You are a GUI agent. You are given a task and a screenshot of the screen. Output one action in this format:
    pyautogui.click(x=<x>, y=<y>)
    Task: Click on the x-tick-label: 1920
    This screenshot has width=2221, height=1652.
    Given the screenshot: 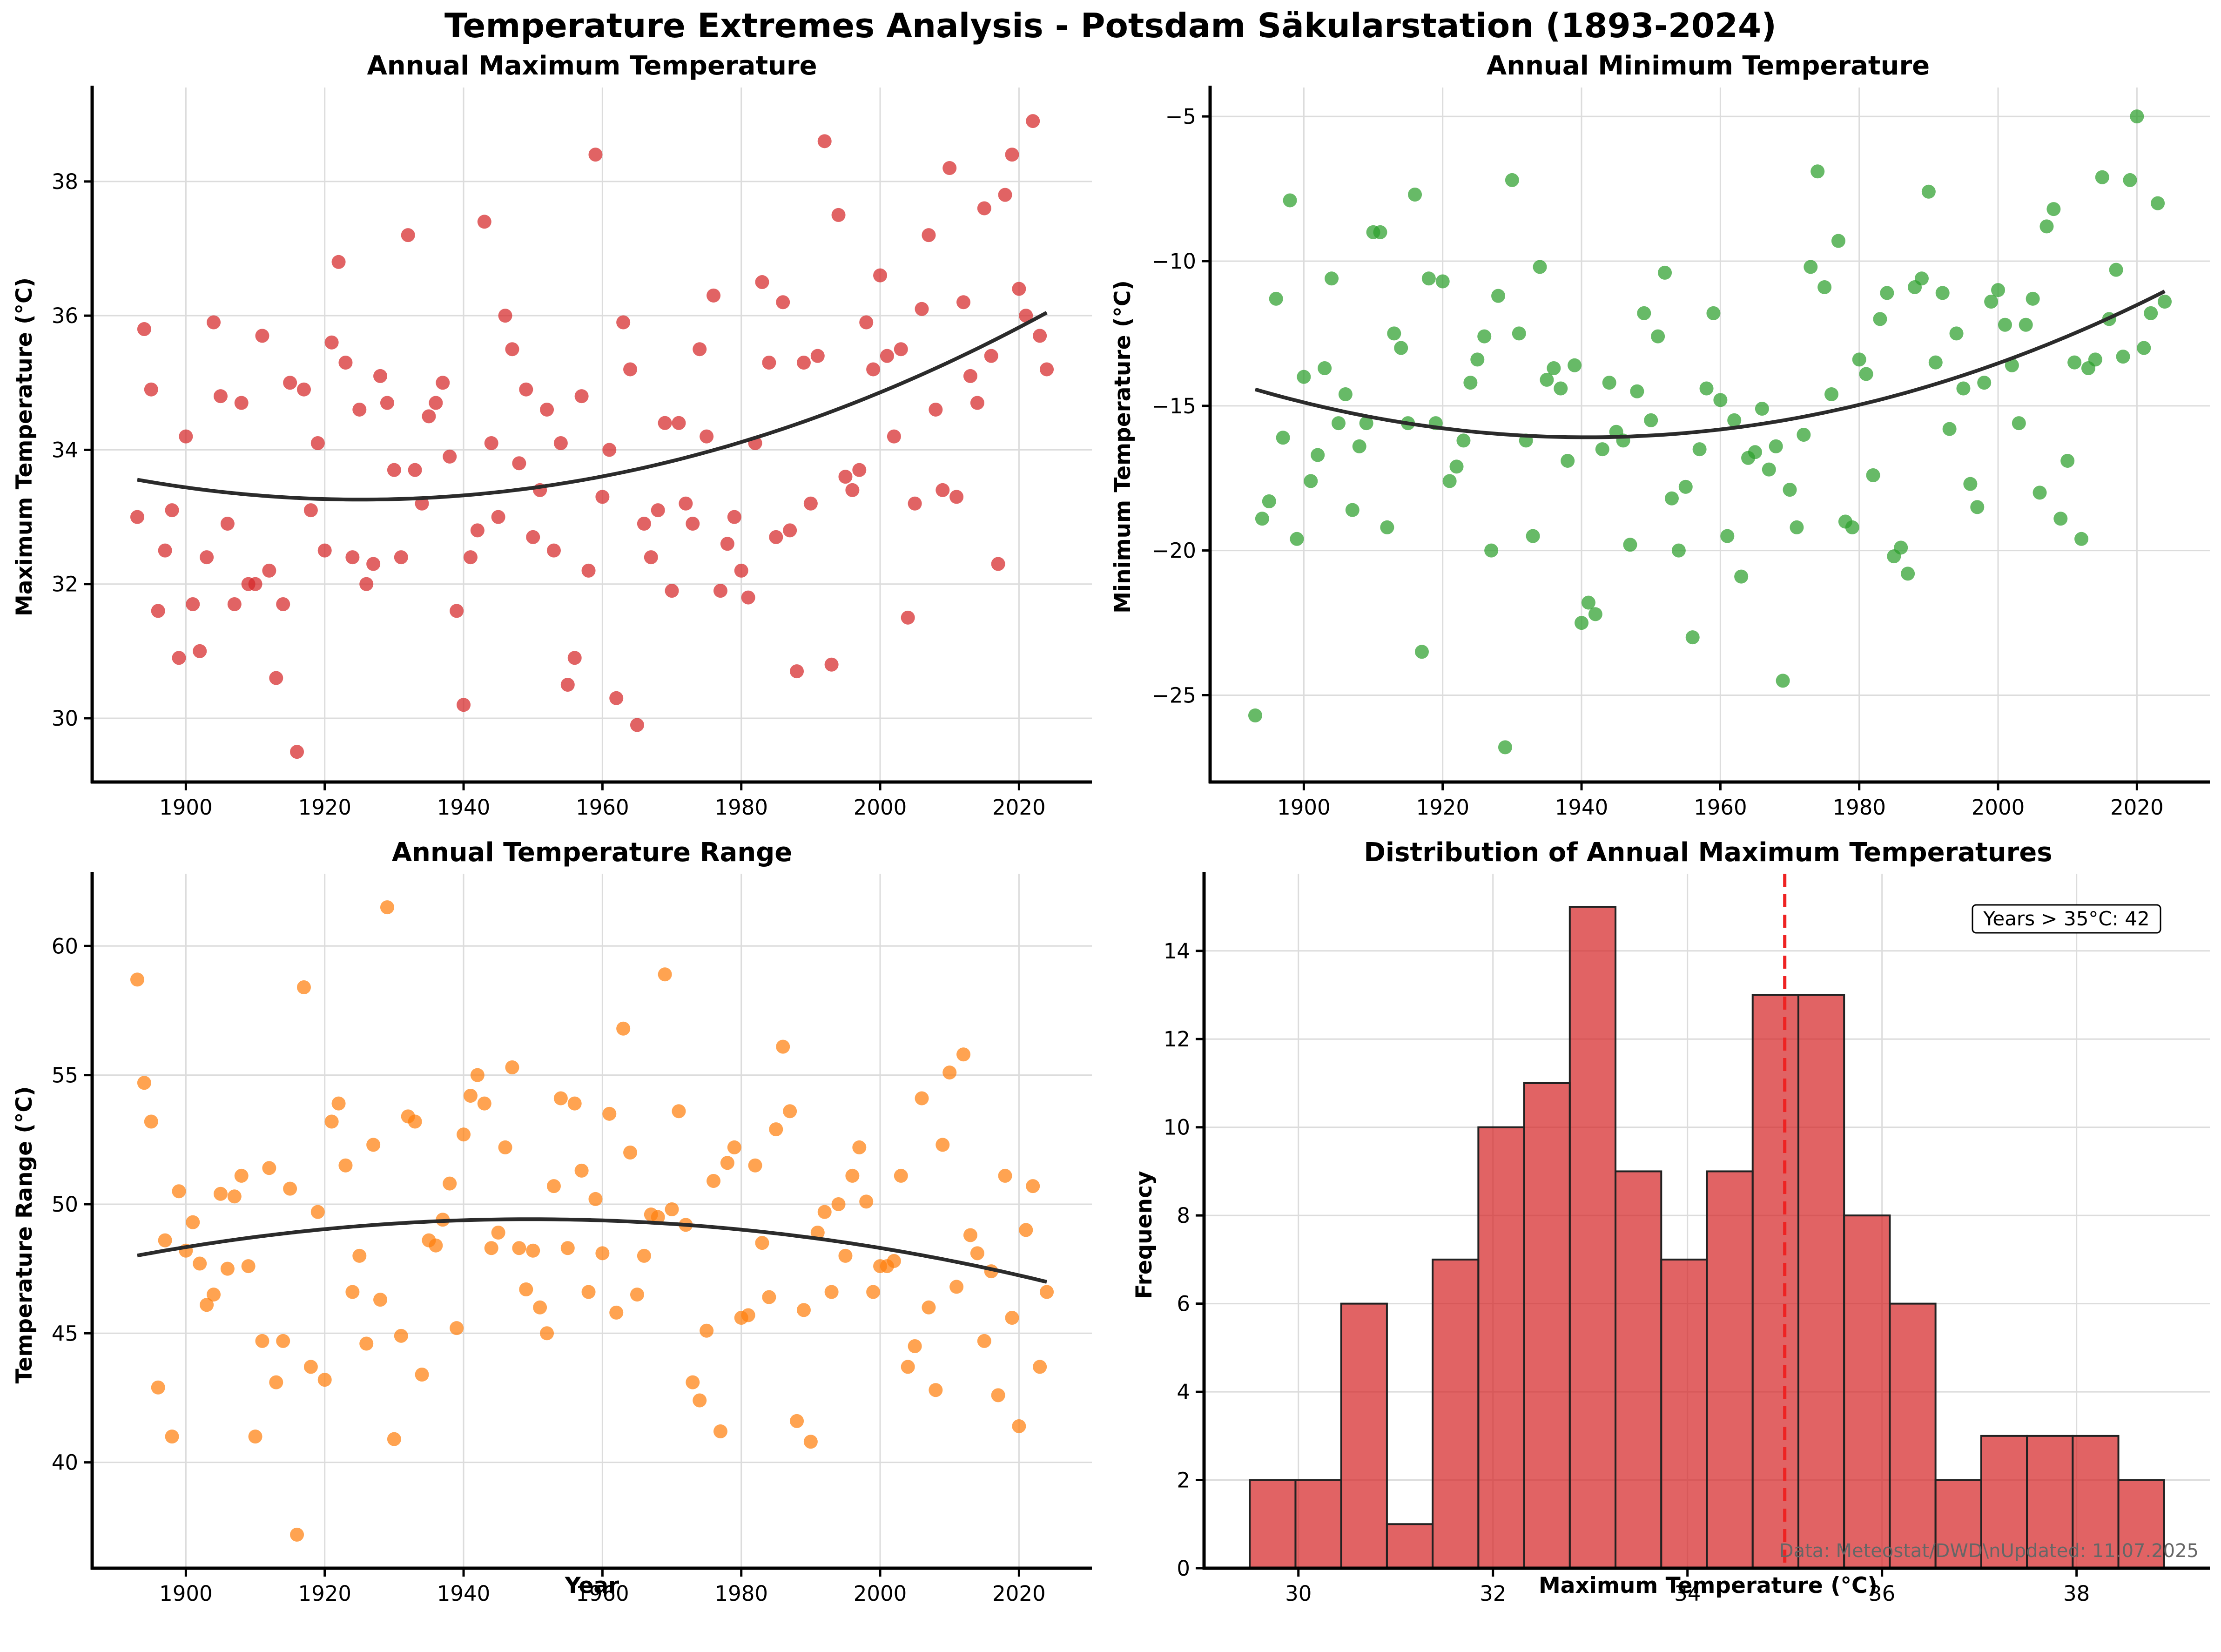 What is the action you would take?
    pyautogui.click(x=324, y=1593)
    